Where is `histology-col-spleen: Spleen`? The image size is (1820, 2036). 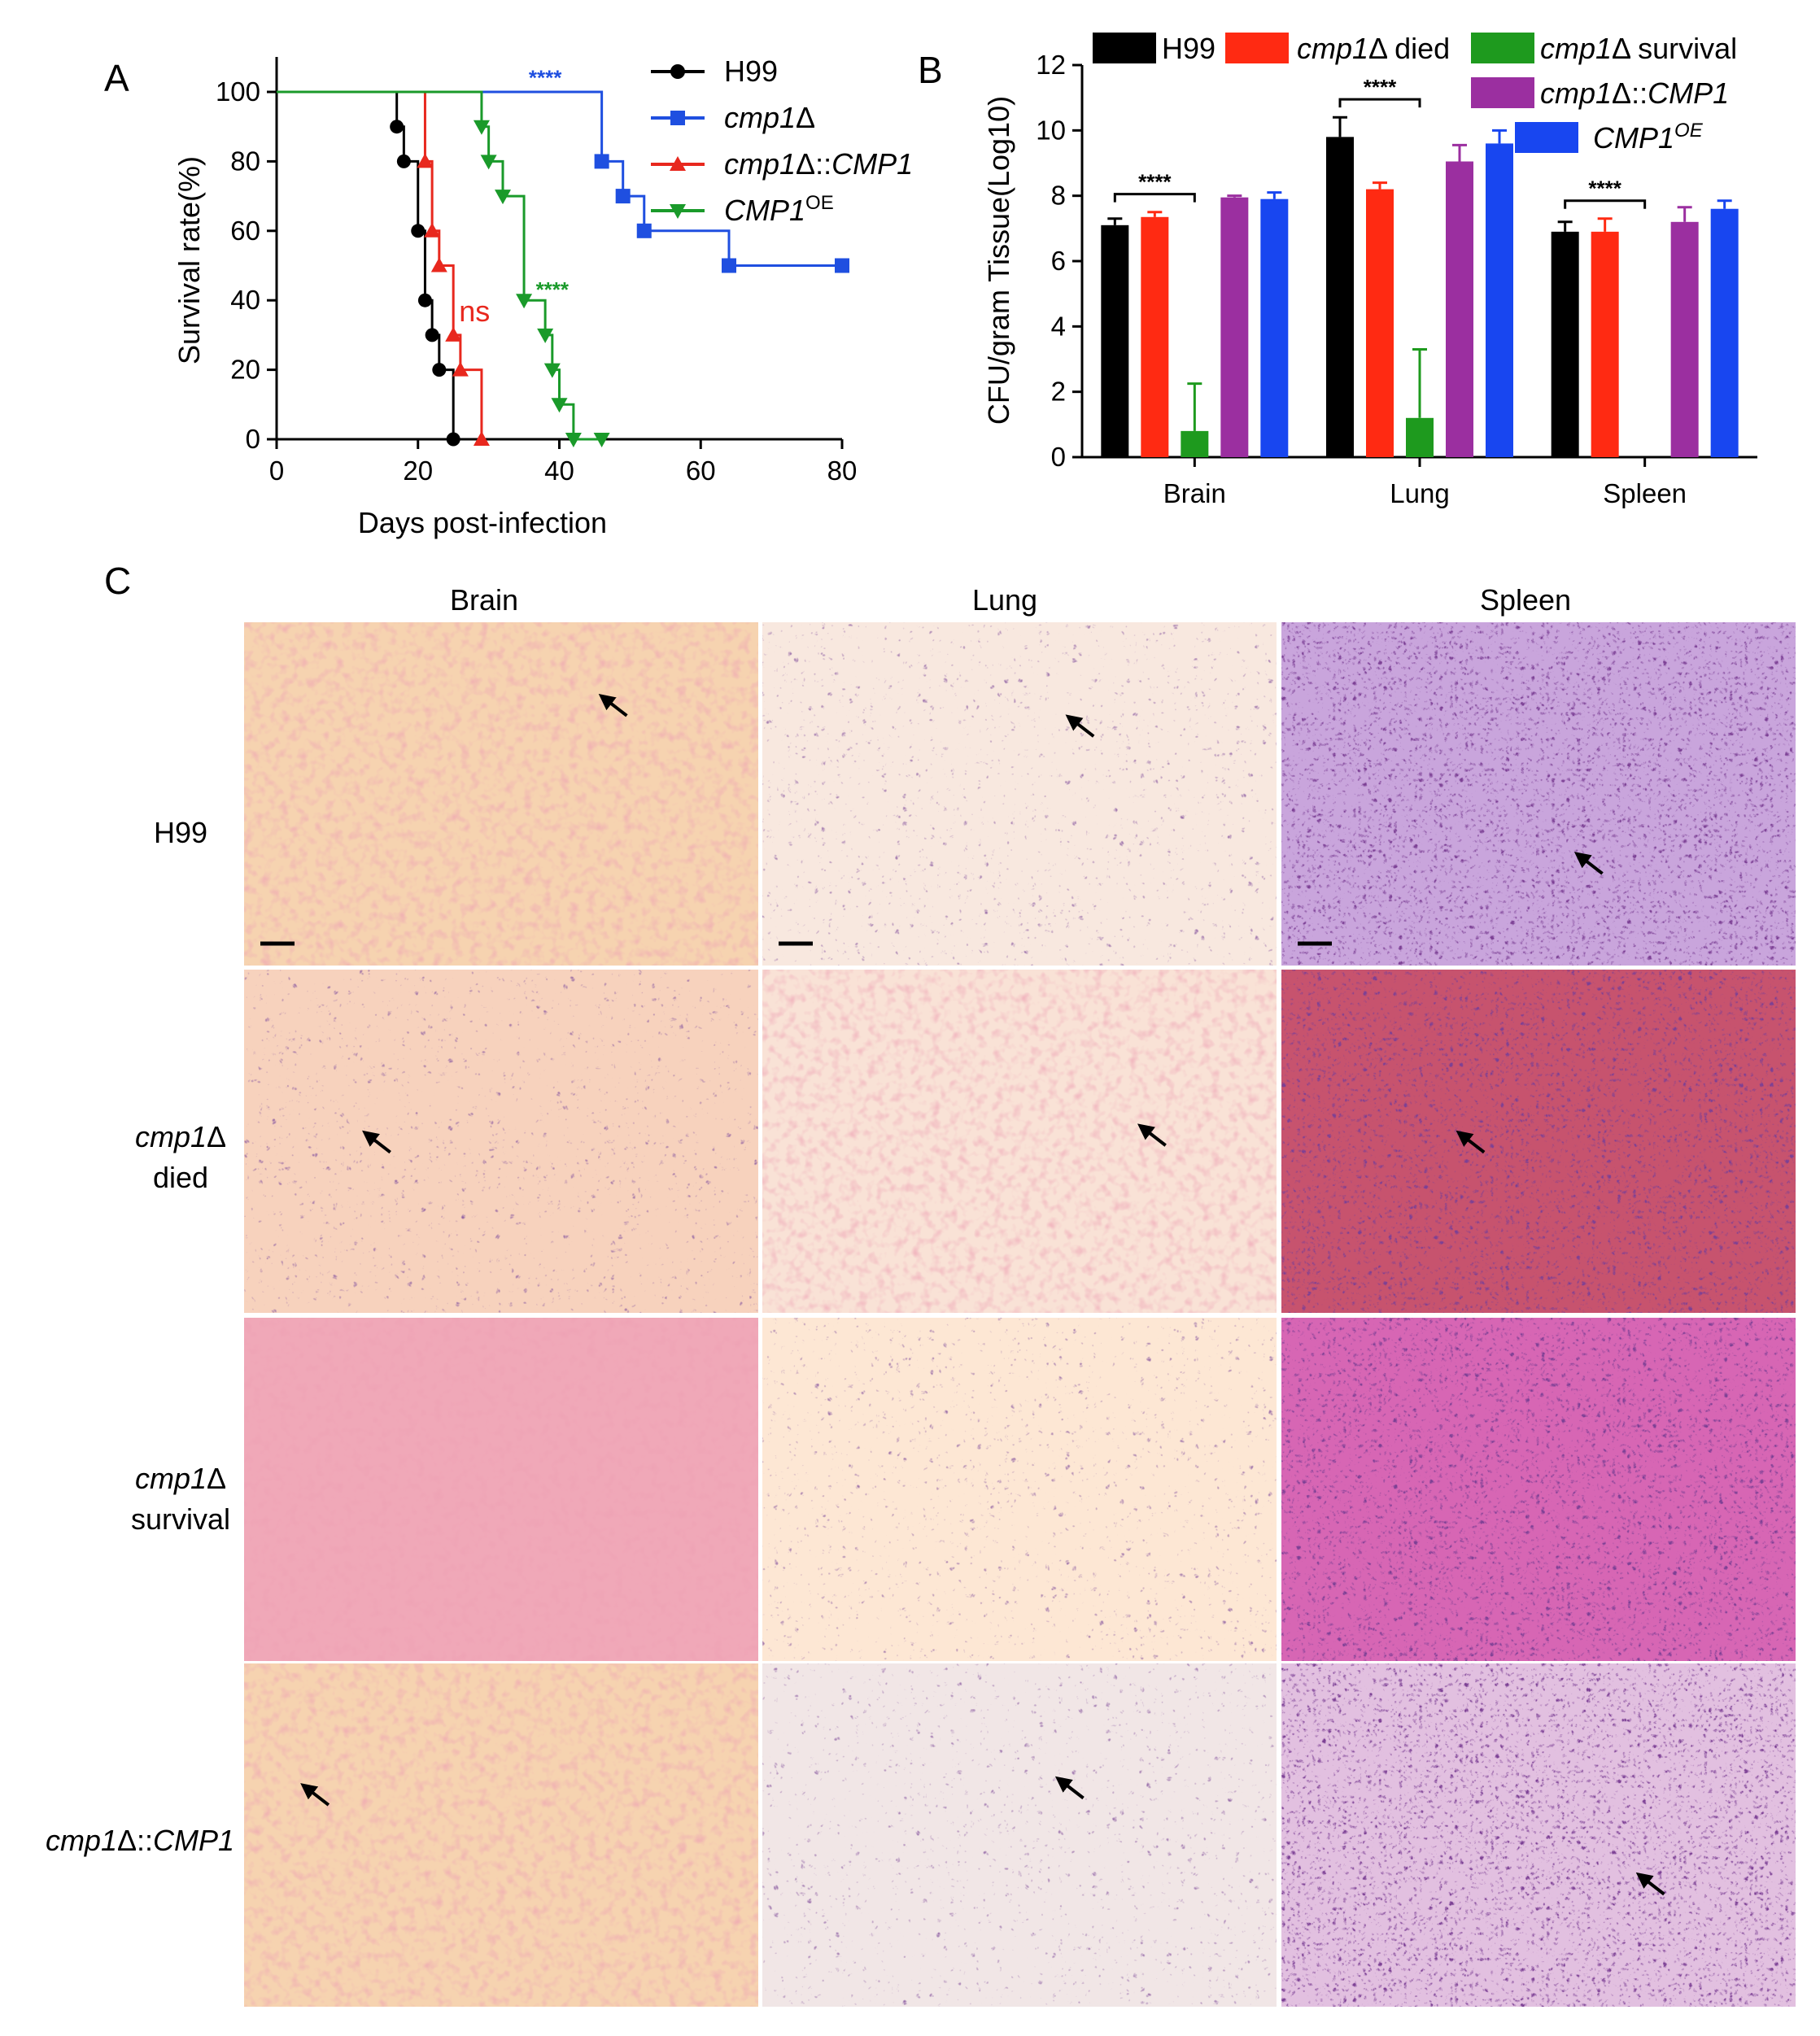
histology-col-spleen: Spleen is located at coordinates (1525, 600).